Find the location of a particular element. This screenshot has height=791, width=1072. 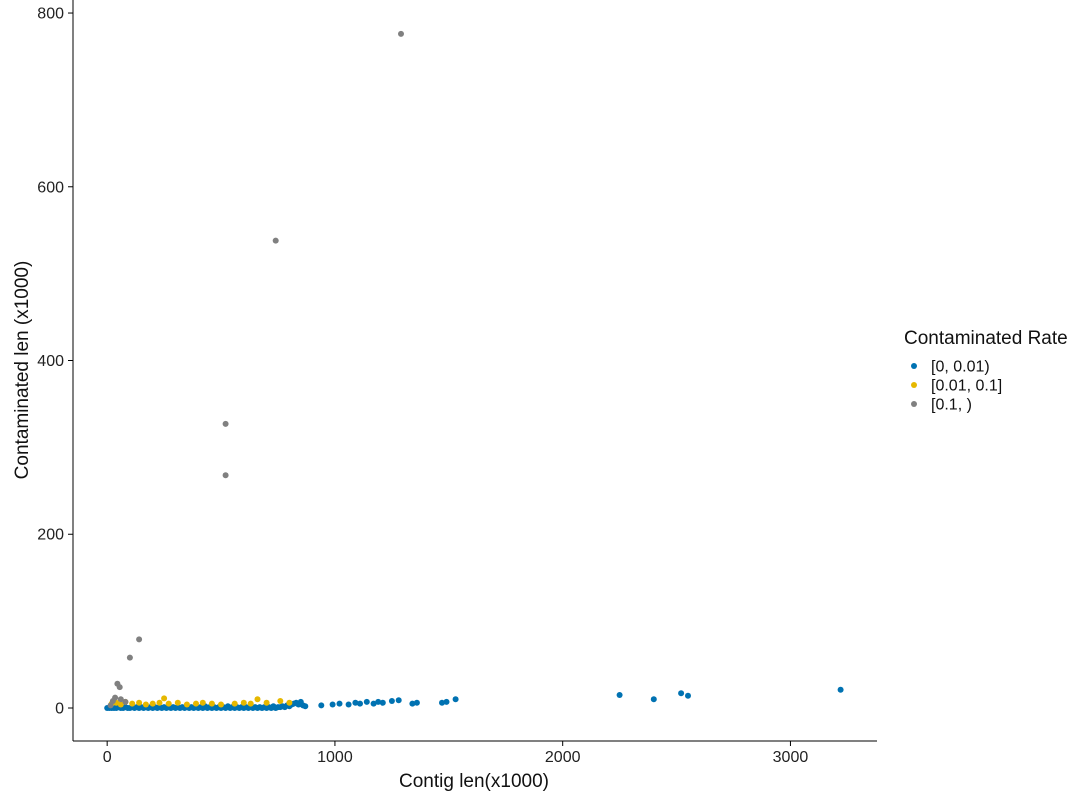

x-axis-ticks: 0 1000 2000 3000 is located at coordinates (456, 753).